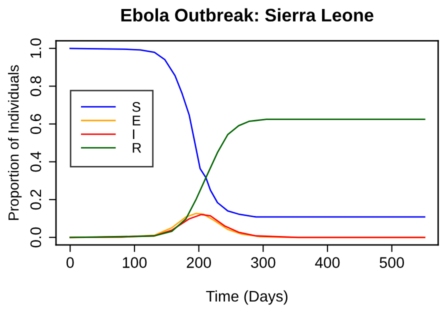 Image resolution: width=448 pixels, height=324 pixels. I want to click on y-tick-label: 1.0, so click(36, 48).